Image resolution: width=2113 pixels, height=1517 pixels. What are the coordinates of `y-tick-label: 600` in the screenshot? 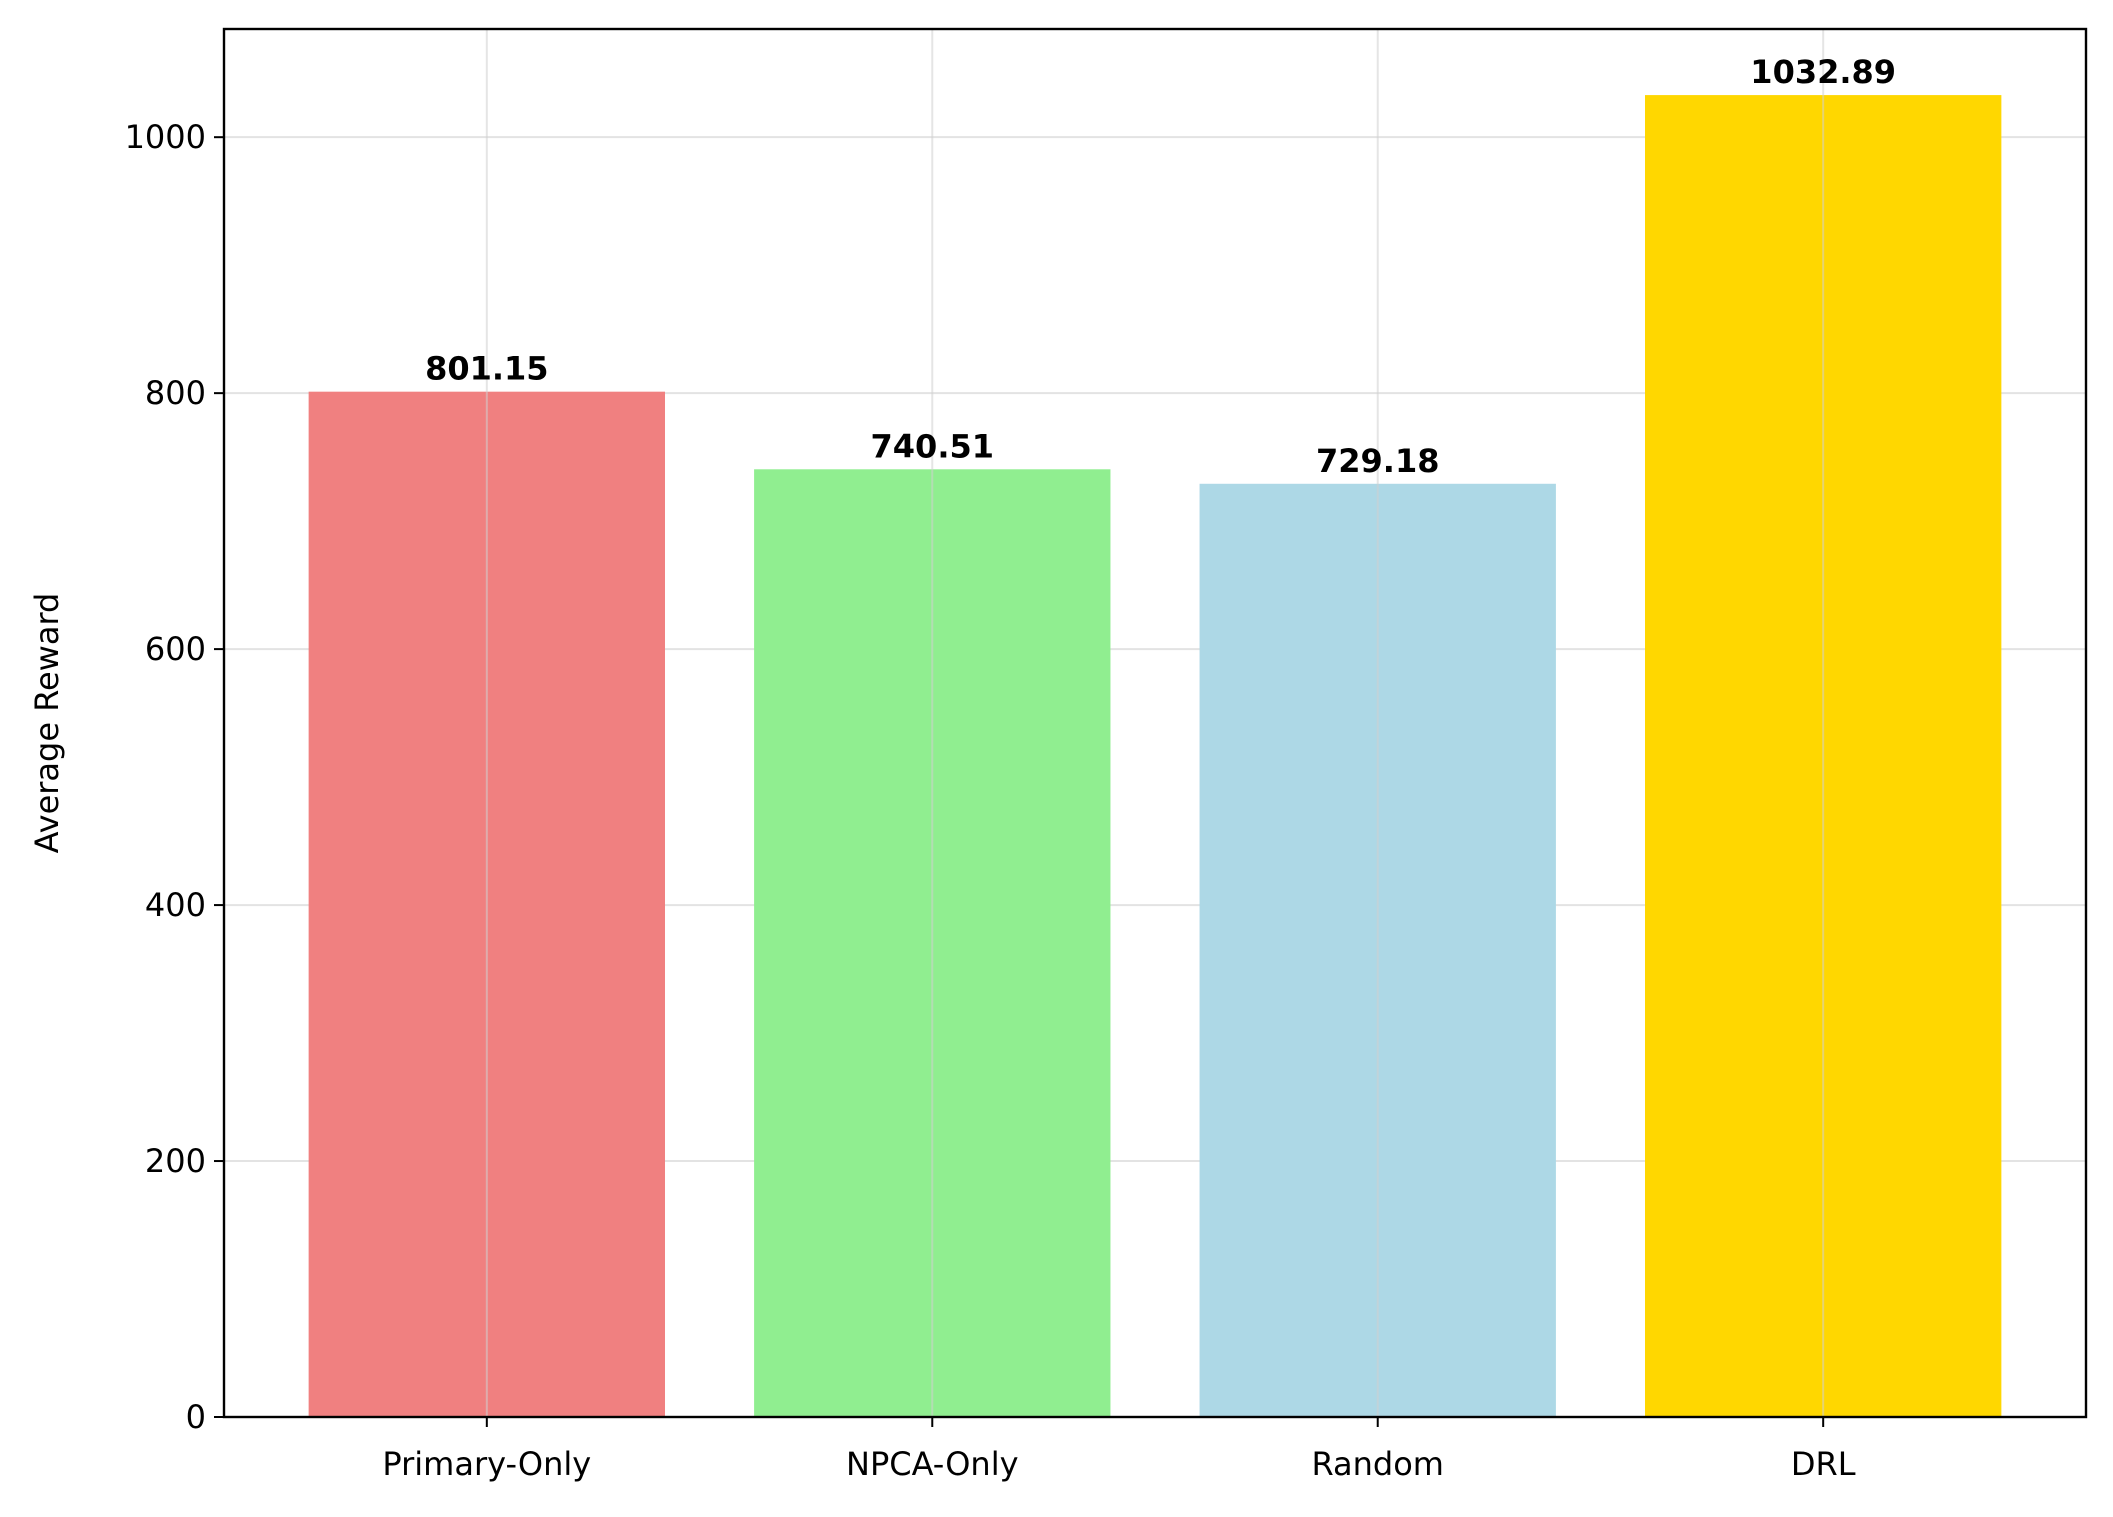 It's located at (175, 649).